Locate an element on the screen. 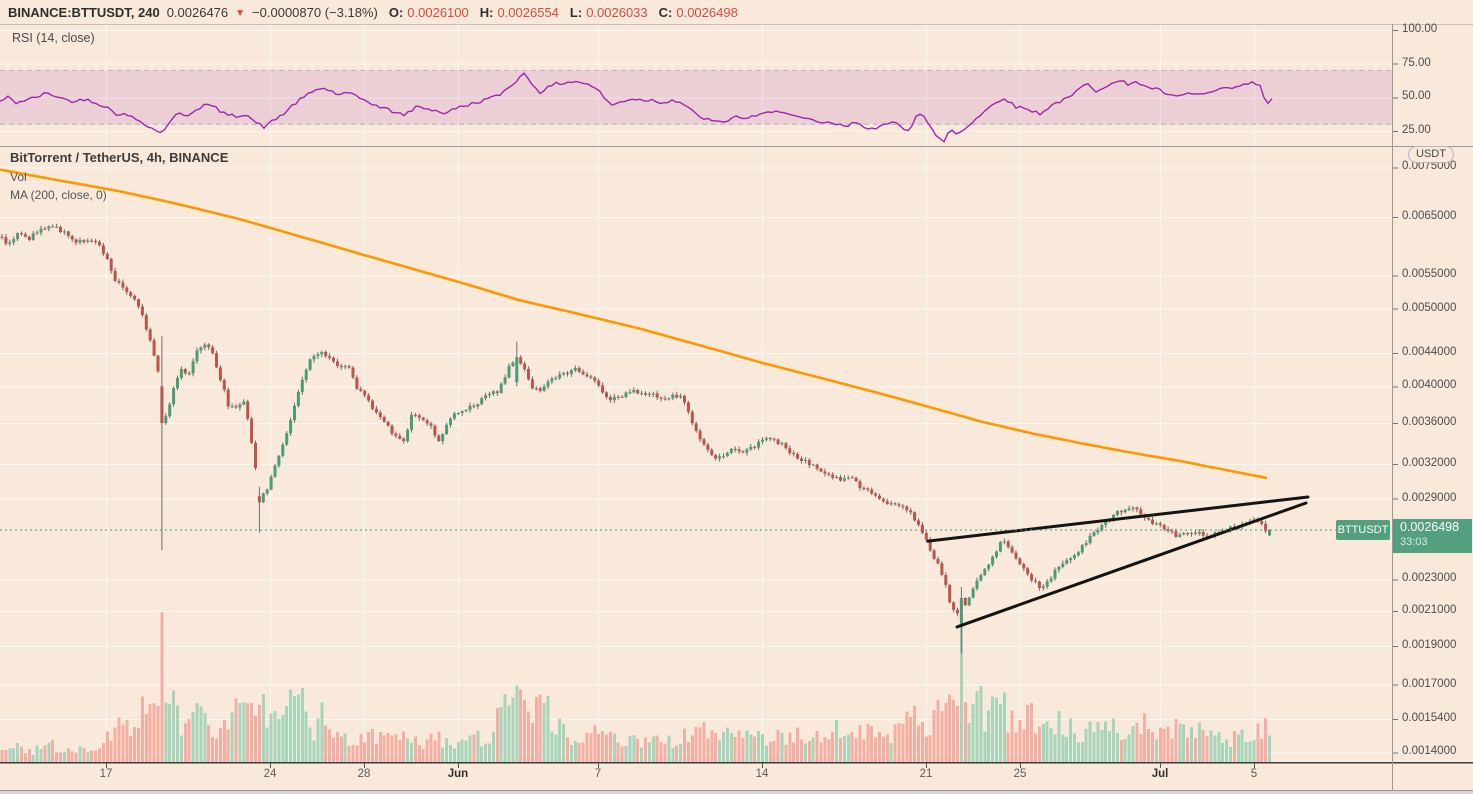 Image resolution: width=1473 pixels, height=797 pixels. axis-tick-label: 0.0065000 is located at coordinates (1429, 216).